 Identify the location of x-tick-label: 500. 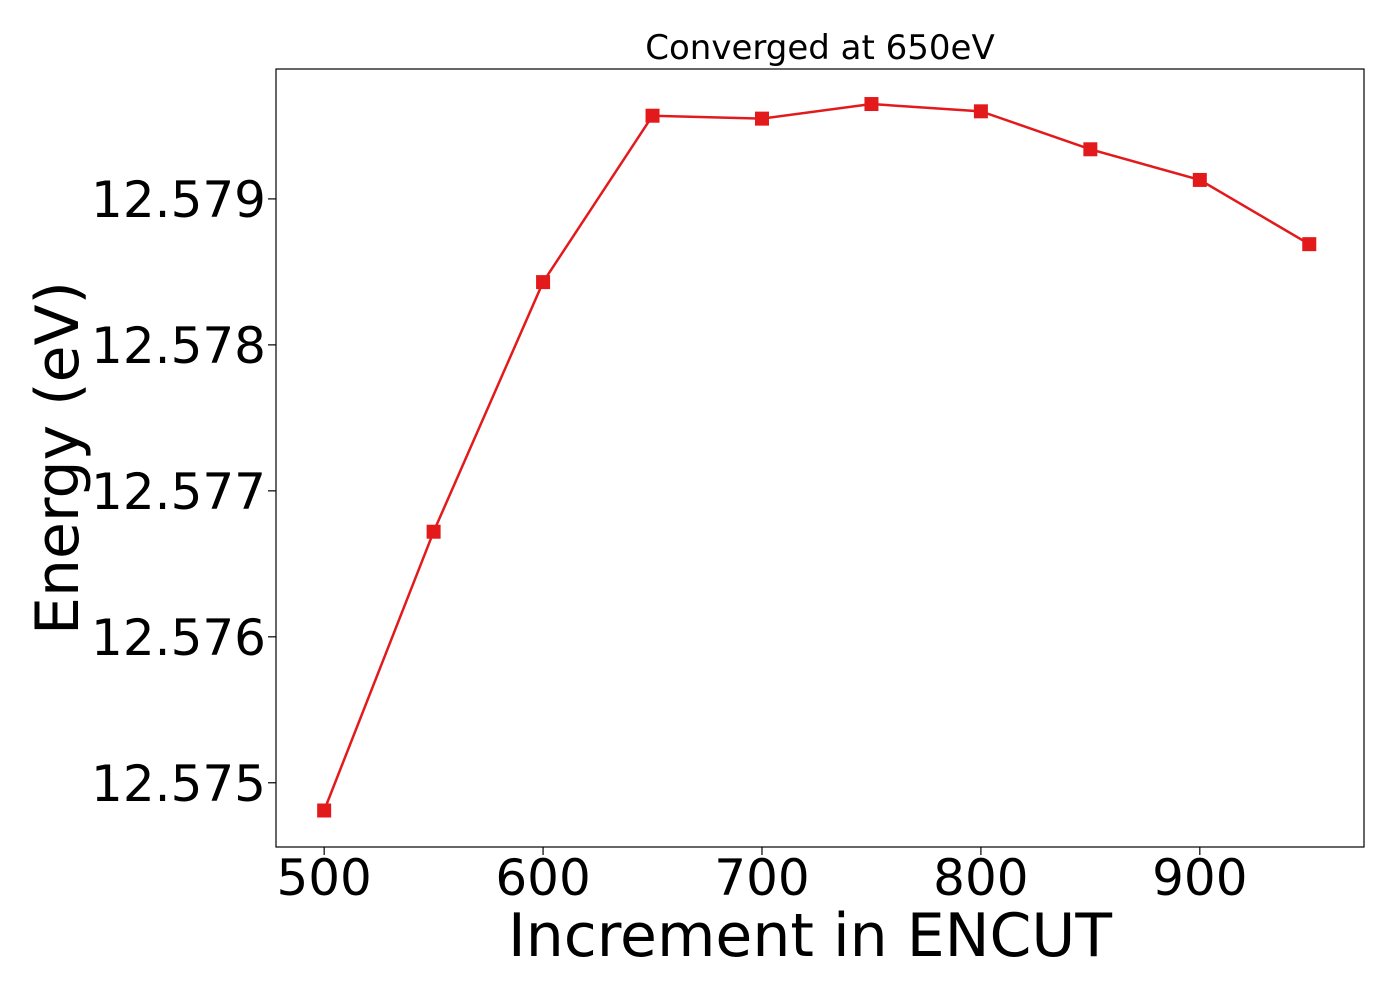
(323, 878).